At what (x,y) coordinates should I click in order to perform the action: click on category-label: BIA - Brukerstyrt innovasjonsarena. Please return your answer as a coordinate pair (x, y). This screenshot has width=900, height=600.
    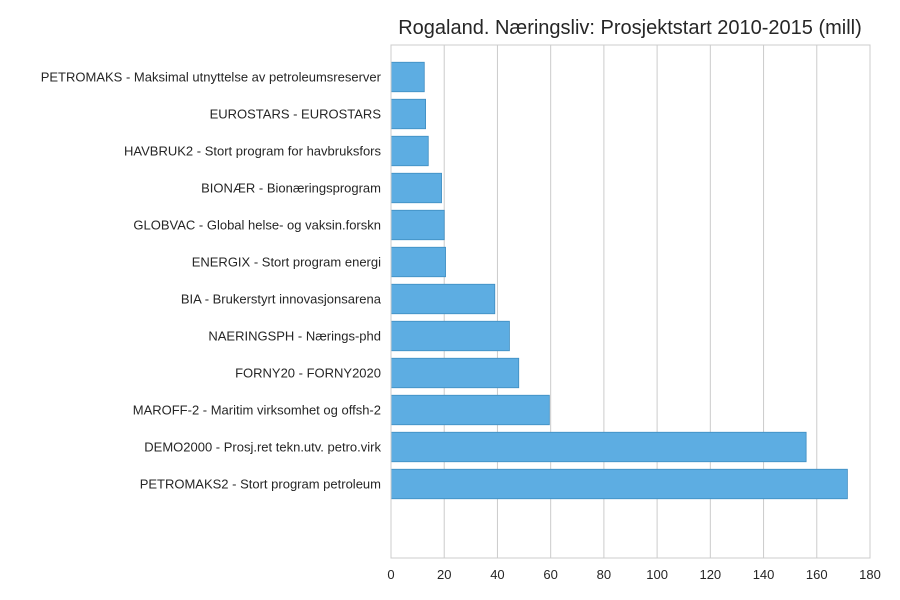
    Looking at the image, I should click on (281, 299).